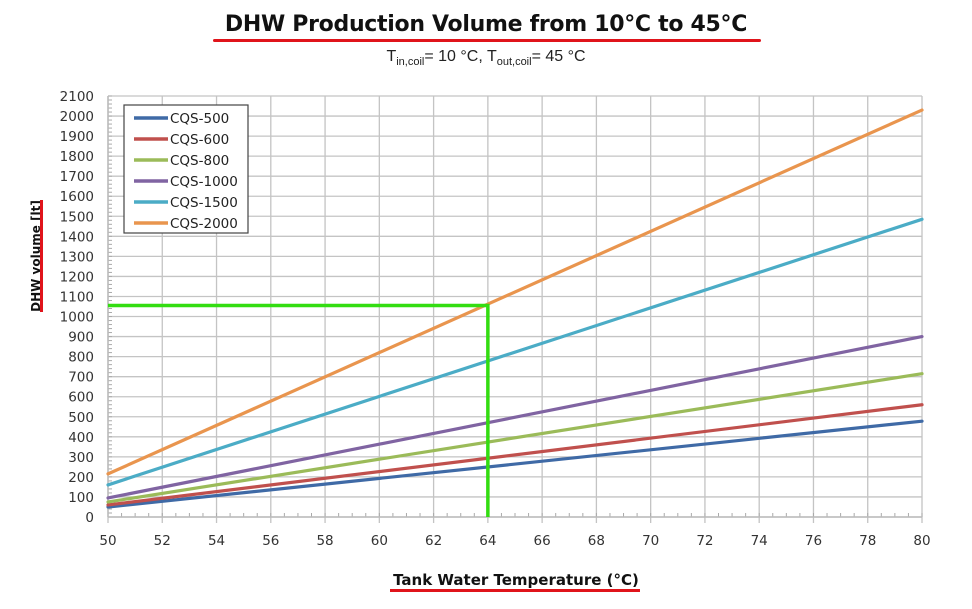 This screenshot has width=972, height=609. What do you see at coordinates (516, 580) in the screenshot?
I see `x-axis-label: Tank Water Temperature (°C)` at bounding box center [516, 580].